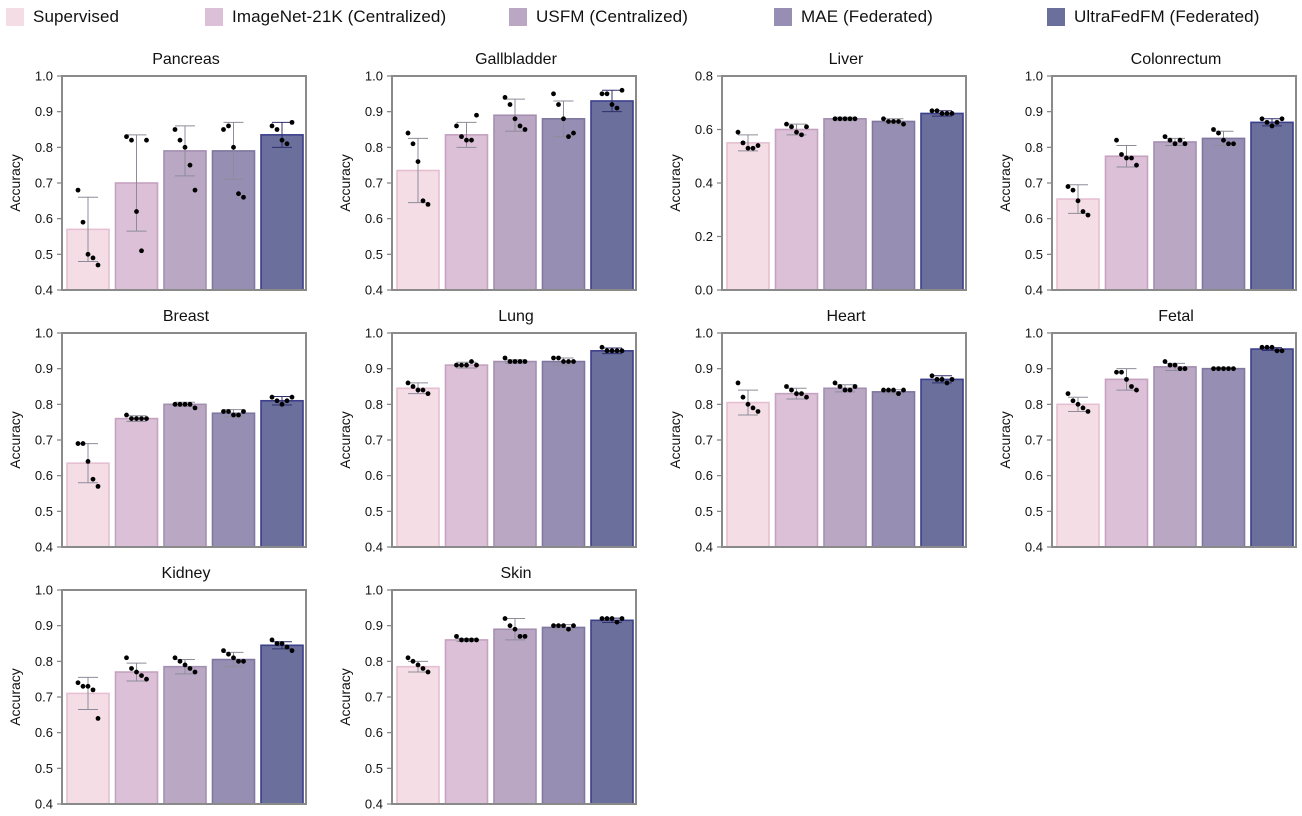 This screenshot has height=816, width=1302. What do you see at coordinates (1034, 254) in the screenshot?
I see `y-tick-label: 0.5` at bounding box center [1034, 254].